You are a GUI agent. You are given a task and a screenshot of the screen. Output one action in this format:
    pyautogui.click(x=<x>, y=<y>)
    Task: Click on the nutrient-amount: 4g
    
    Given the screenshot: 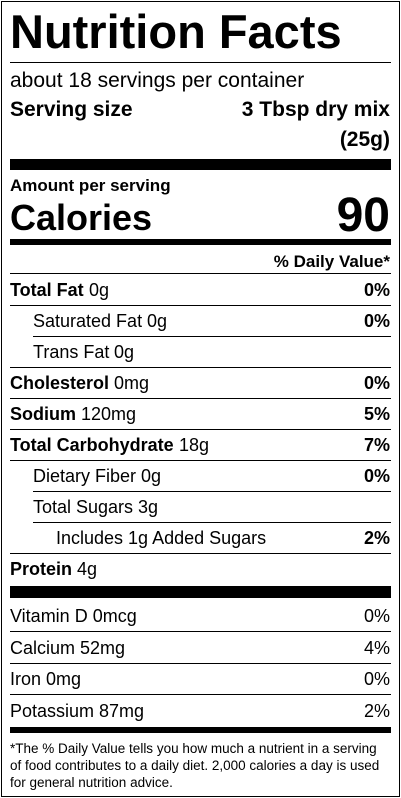 What is the action you would take?
    pyautogui.click(x=87, y=569)
    